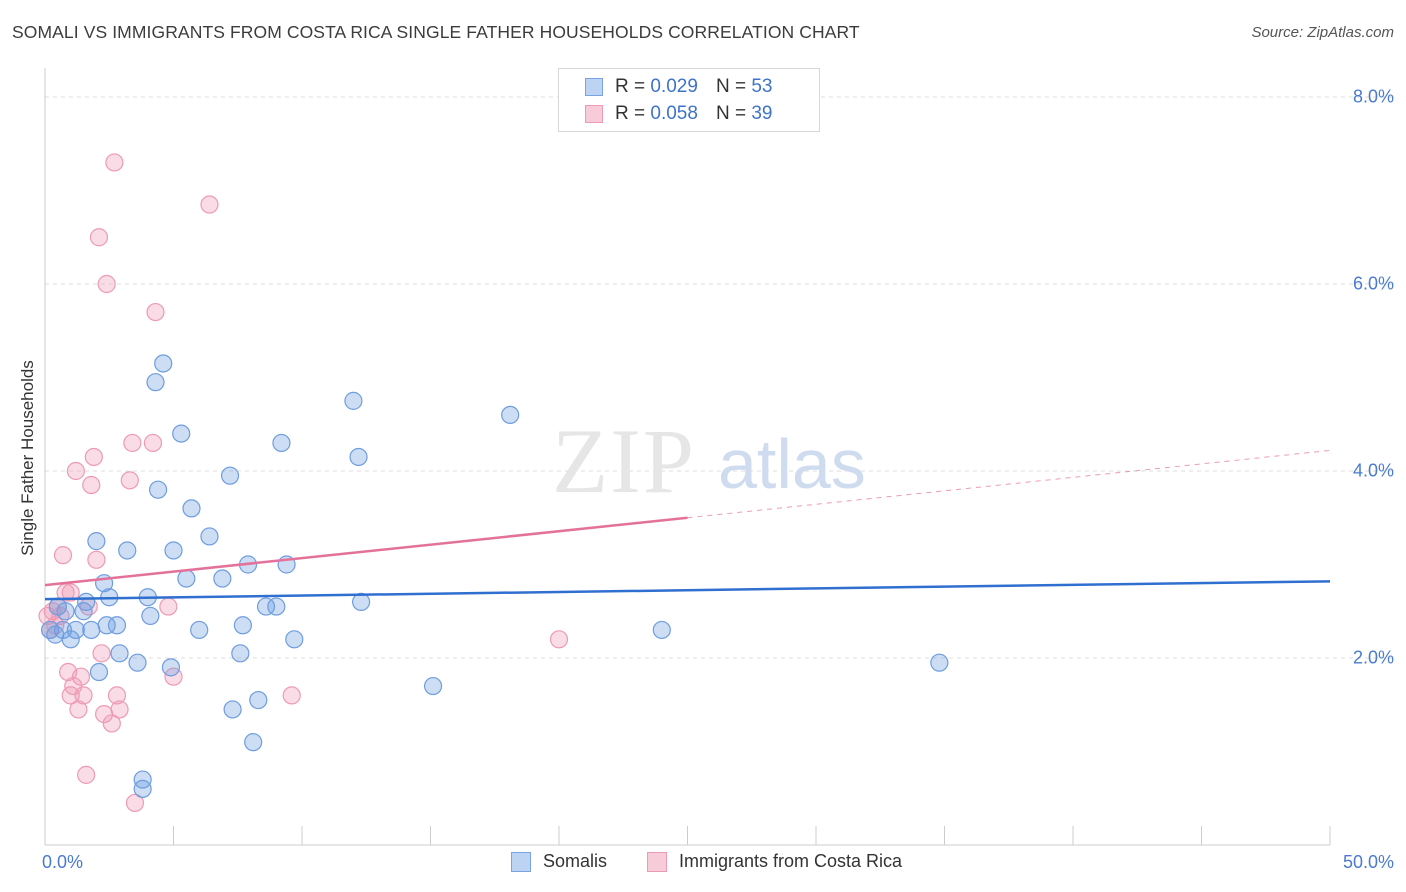 The height and width of the screenshot is (892, 1406). Describe the element at coordinates (687, 590) in the screenshot. I see `trend-line-somalis` at that location.